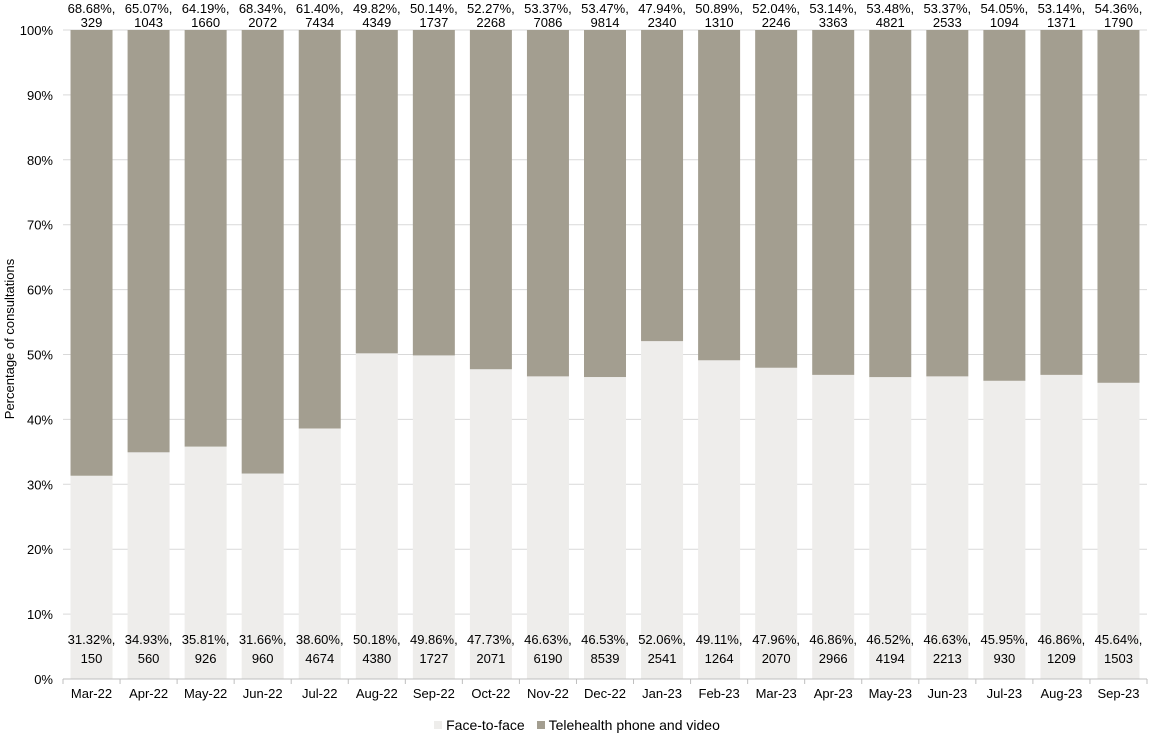 The image size is (1154, 736). What do you see at coordinates (605, 8) in the screenshot?
I see `data-label-telehealth-pct: 53.47%,` at bounding box center [605, 8].